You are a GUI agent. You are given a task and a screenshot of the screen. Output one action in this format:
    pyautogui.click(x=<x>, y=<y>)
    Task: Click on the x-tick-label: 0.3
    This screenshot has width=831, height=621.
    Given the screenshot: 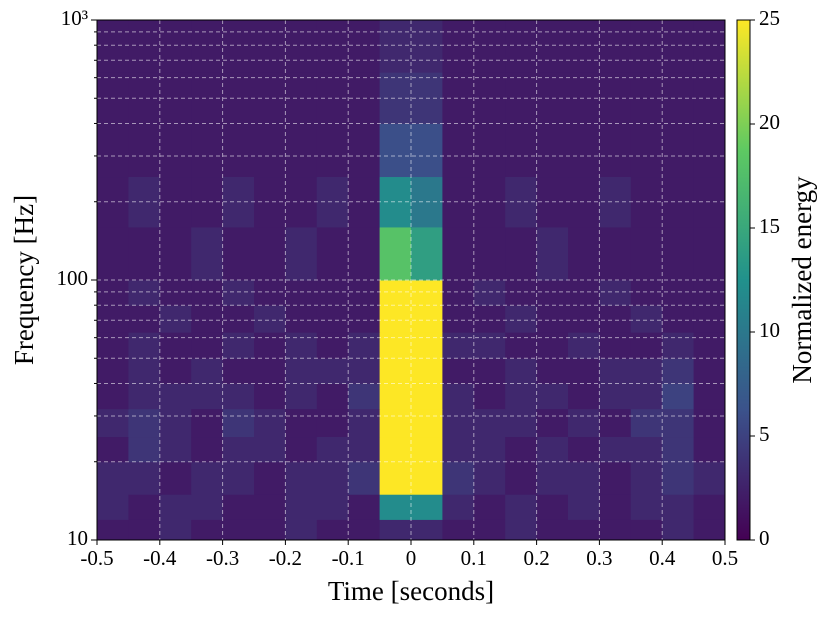 What is the action you would take?
    pyautogui.click(x=599, y=558)
    